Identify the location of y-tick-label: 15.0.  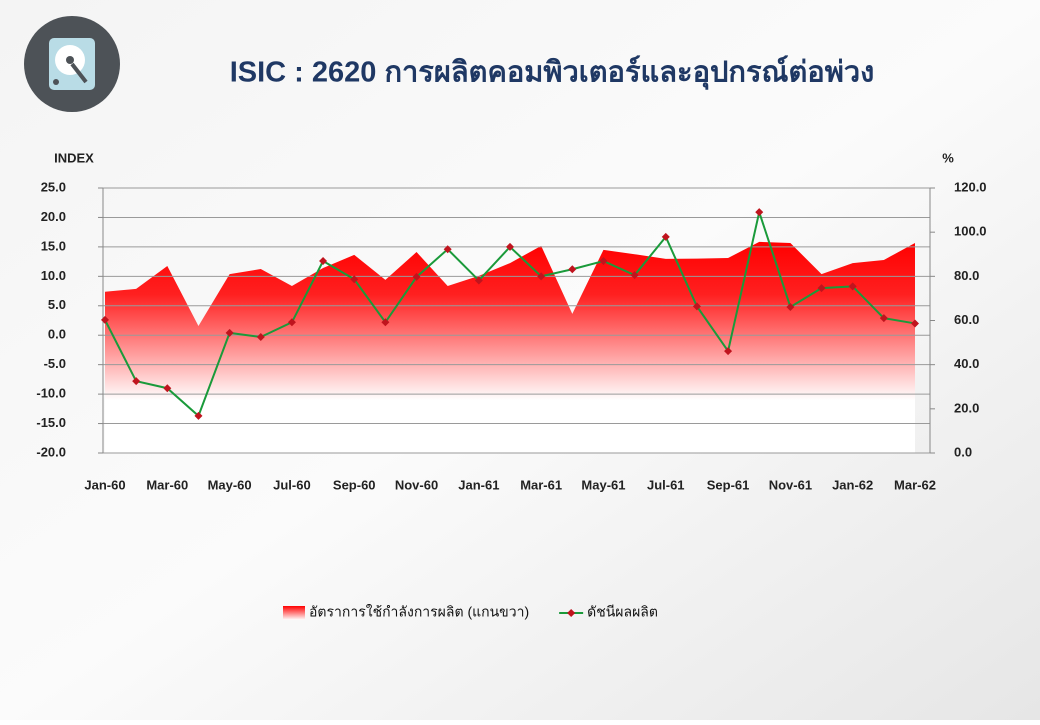
(53, 245).